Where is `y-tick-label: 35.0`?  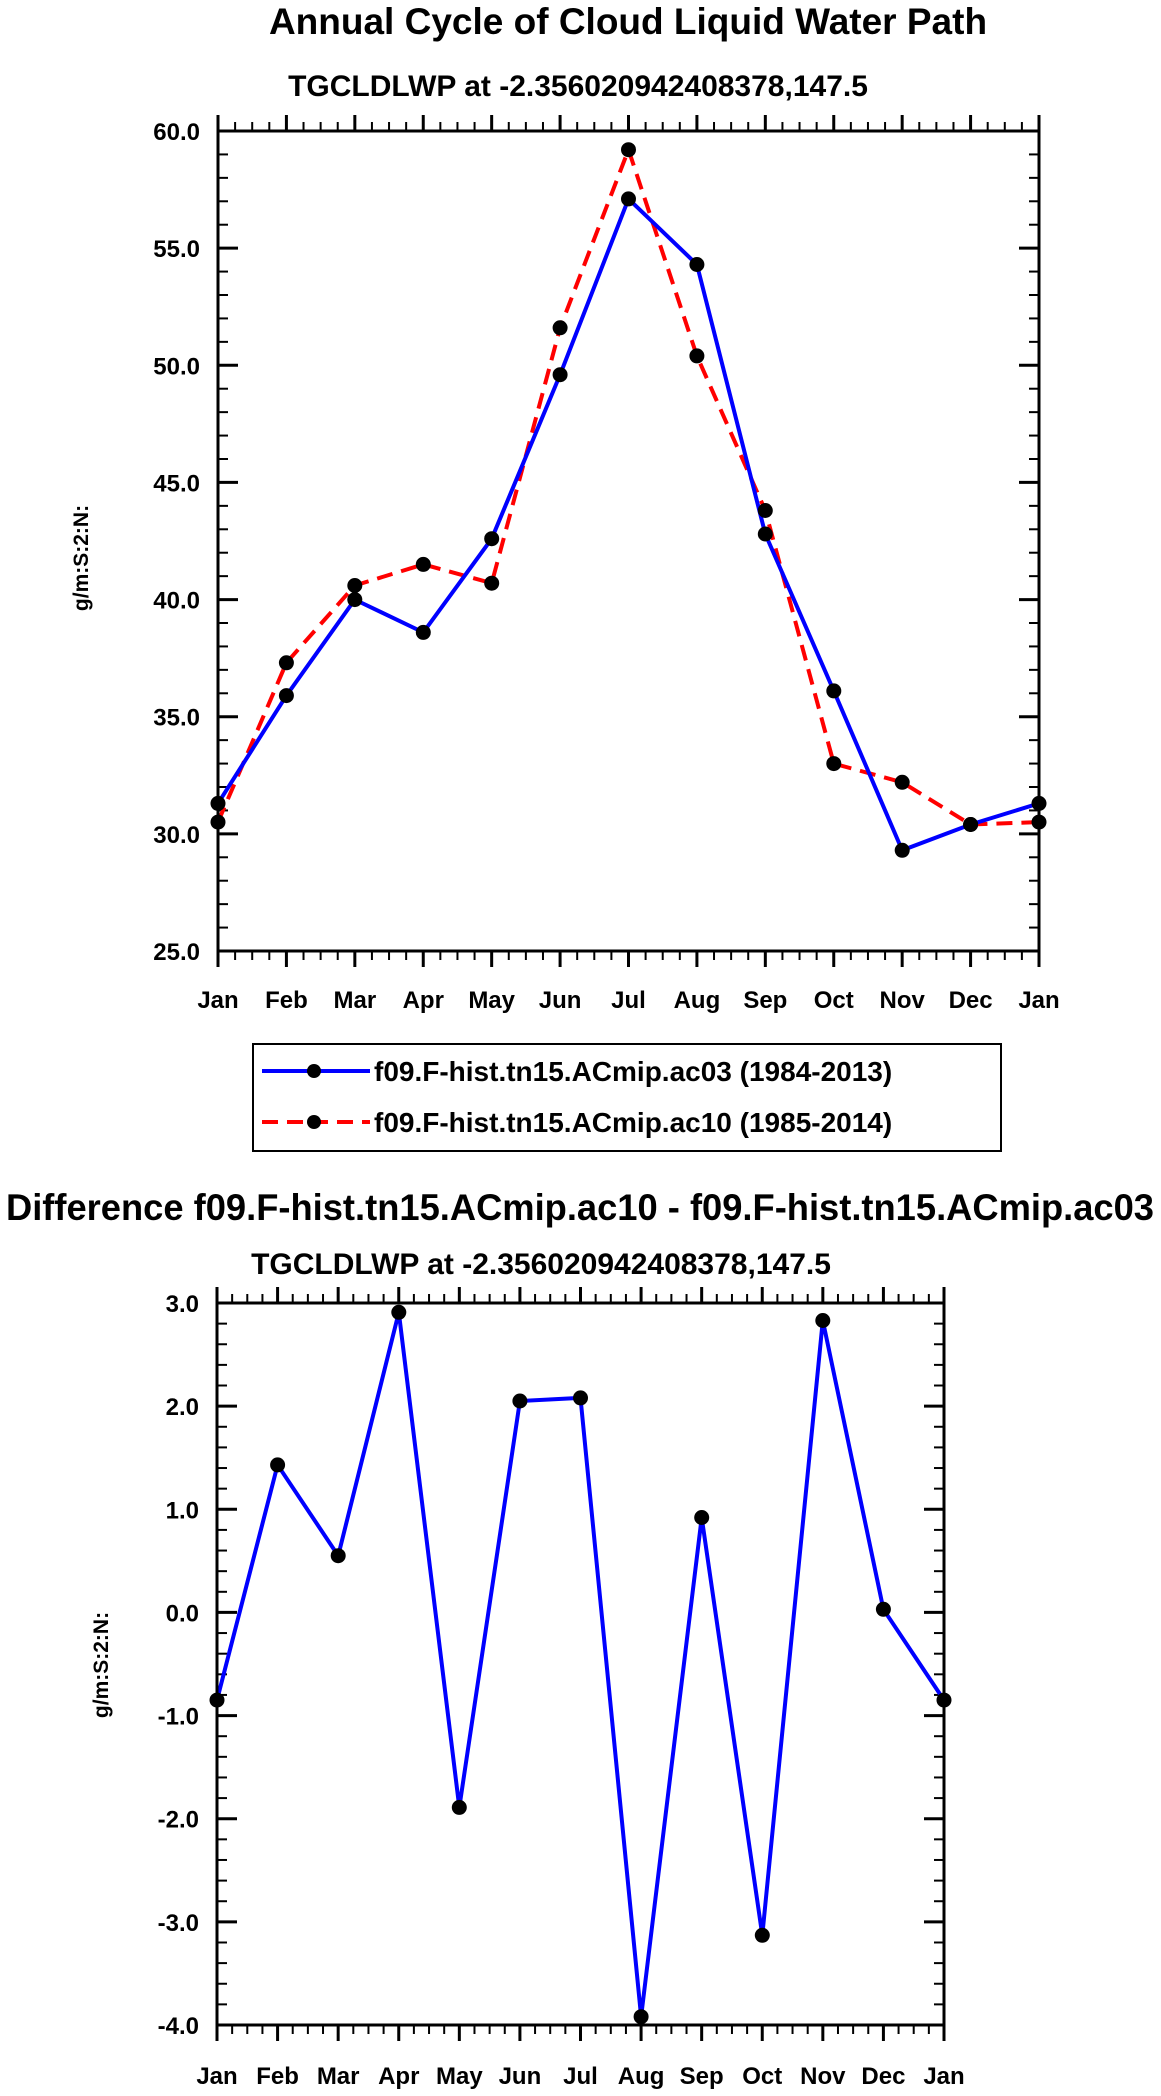 y-tick-label: 35.0 is located at coordinates (176, 718).